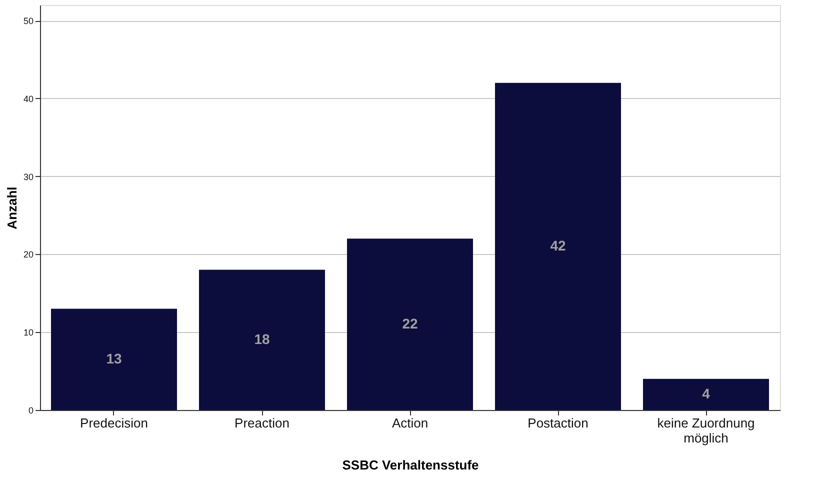 The image size is (828, 489). I want to click on data-label: 18, so click(262, 338).